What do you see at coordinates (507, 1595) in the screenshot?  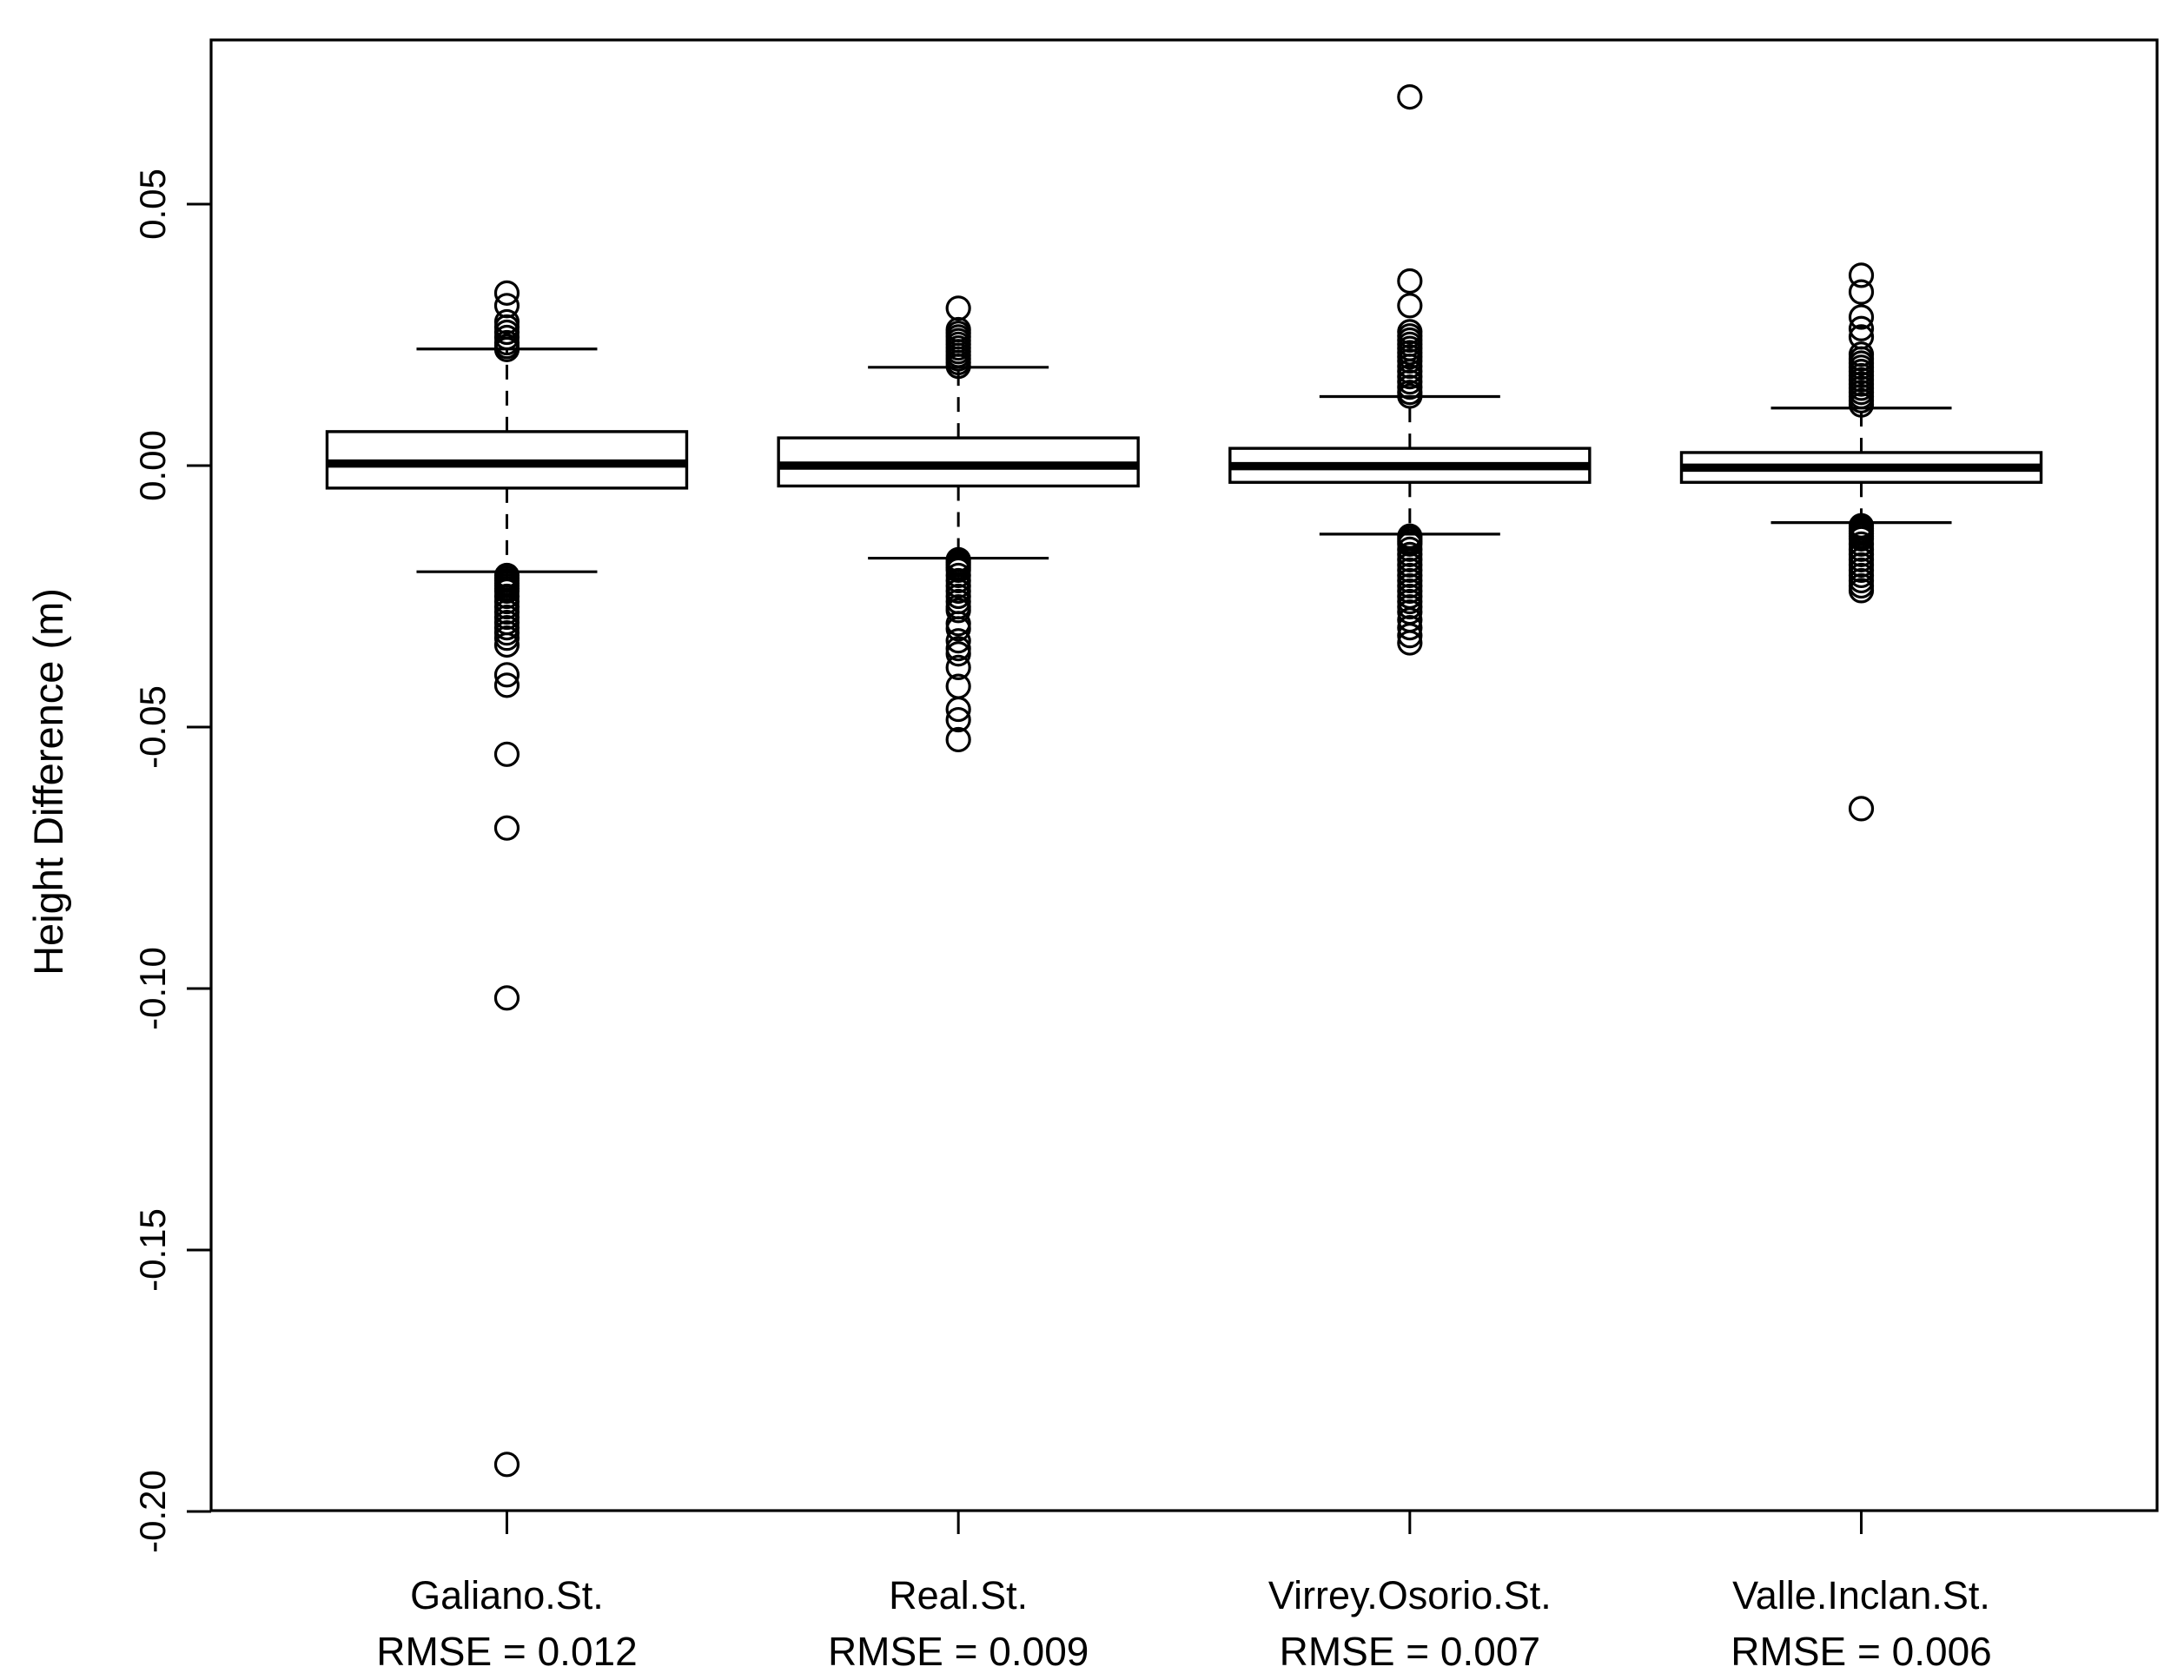 I see `category-label-galiano-st: Galiano.St.` at bounding box center [507, 1595].